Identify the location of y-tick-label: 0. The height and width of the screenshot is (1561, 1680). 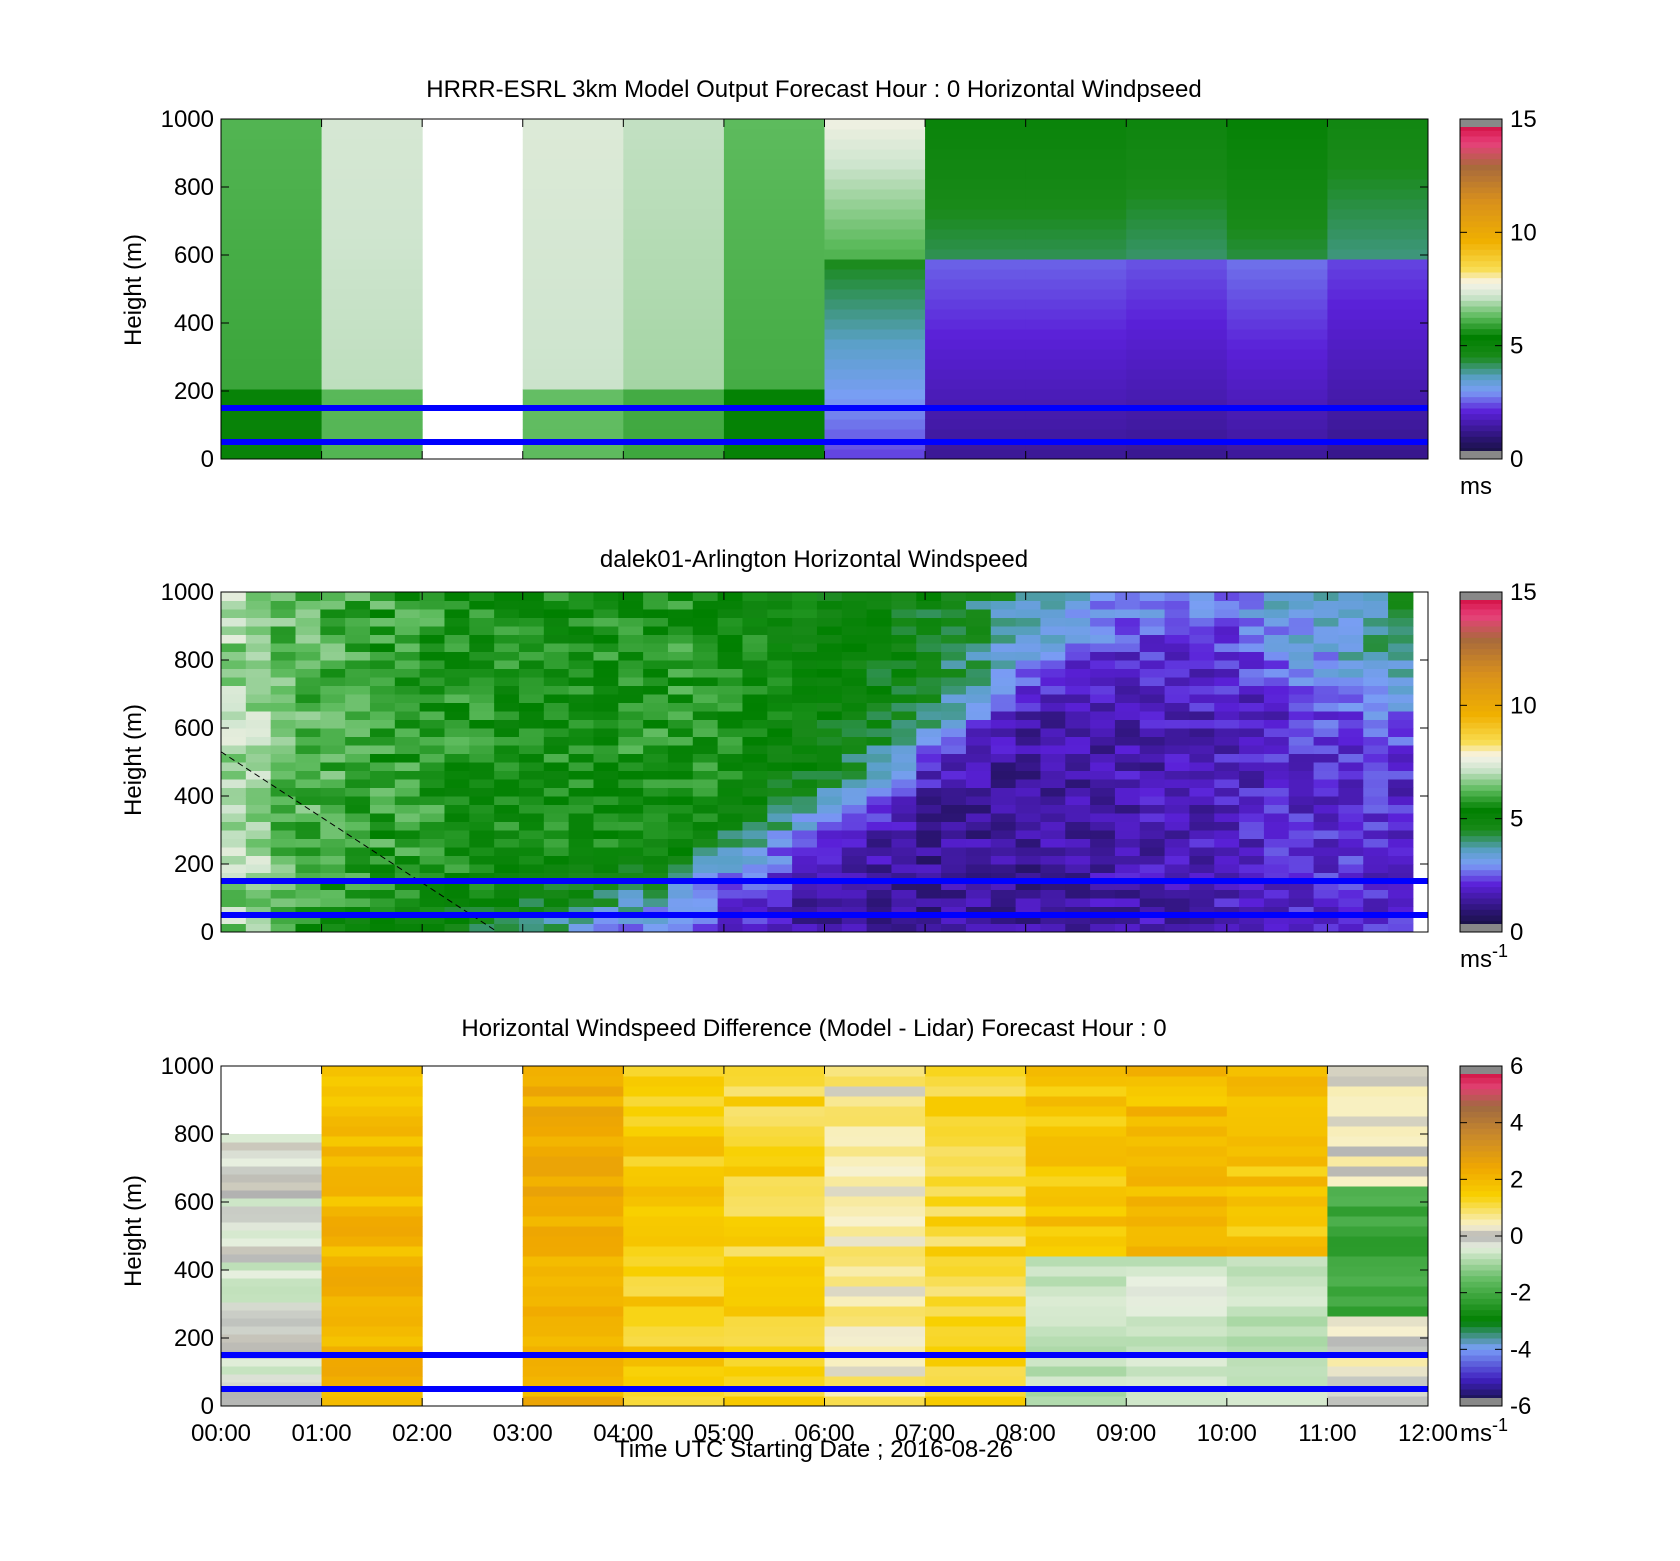
(207, 459).